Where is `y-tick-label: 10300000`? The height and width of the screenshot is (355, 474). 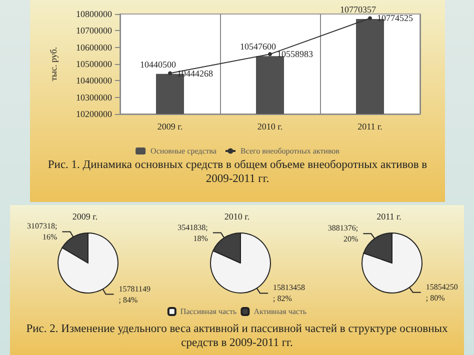
y-tick-label: 10300000 is located at coordinates (94, 97).